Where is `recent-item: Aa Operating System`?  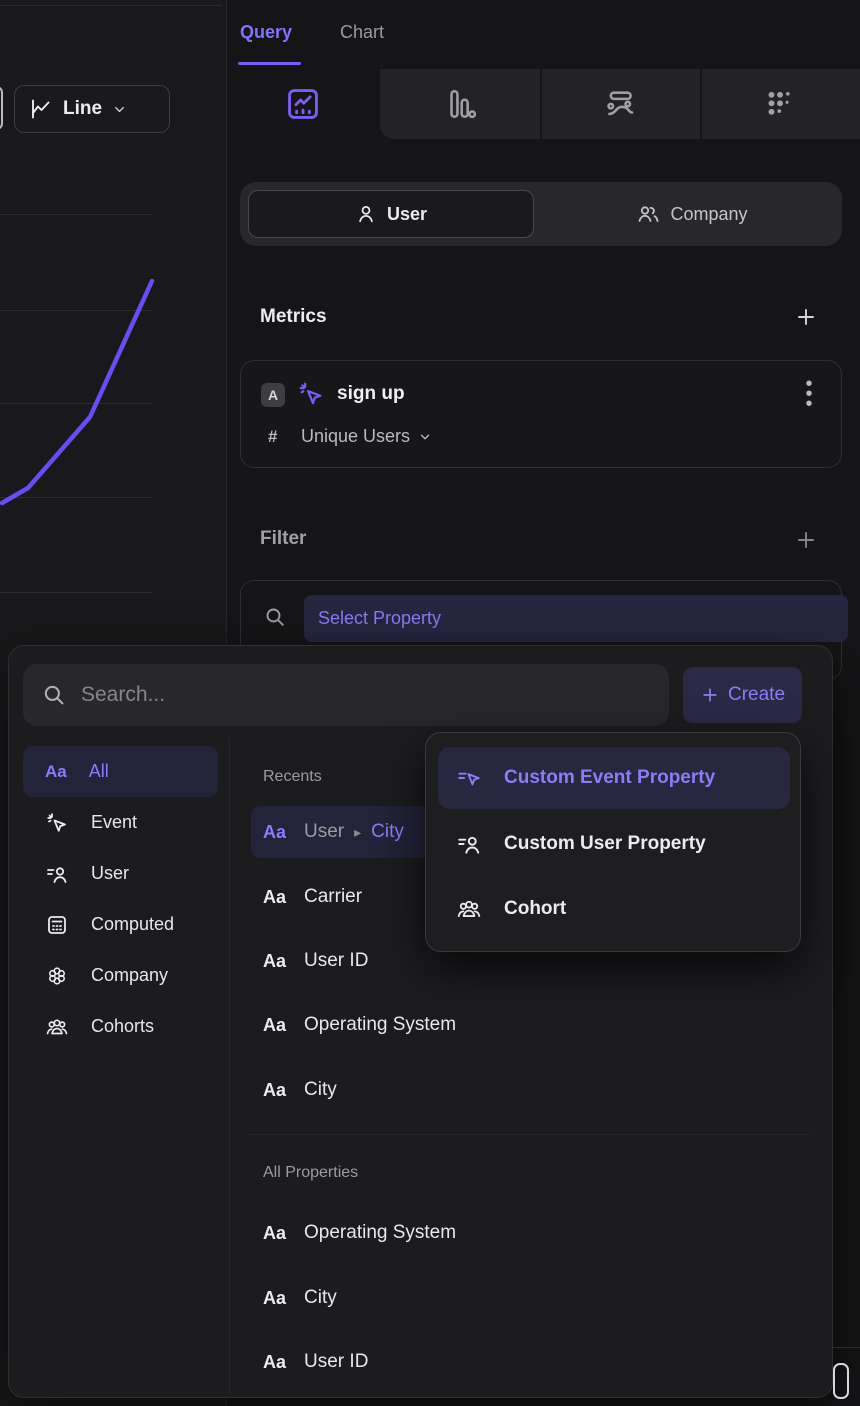
recent-item: Aa Operating System is located at coordinates (531, 1025).